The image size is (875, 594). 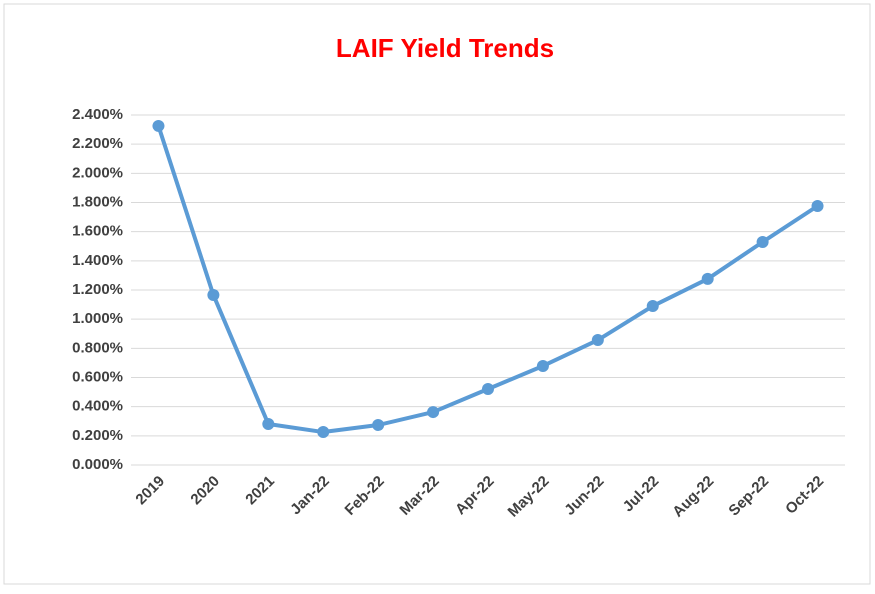 I want to click on y-tick-label: 2.000%, so click(x=97, y=172).